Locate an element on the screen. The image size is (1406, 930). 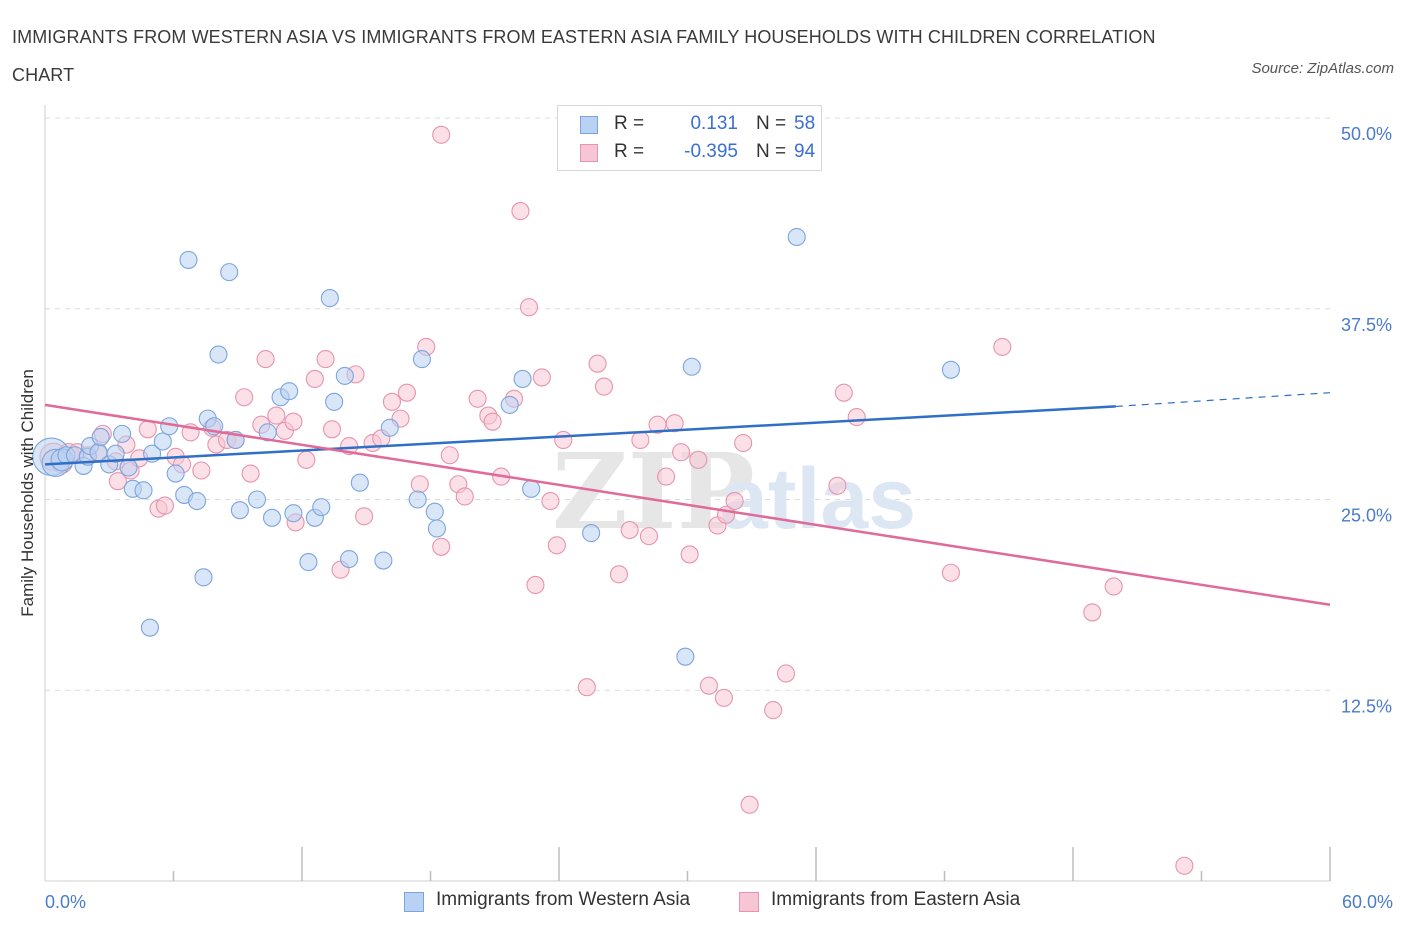
legend-label: Immigrants from Eastern Asia is located at coordinates (896, 899).